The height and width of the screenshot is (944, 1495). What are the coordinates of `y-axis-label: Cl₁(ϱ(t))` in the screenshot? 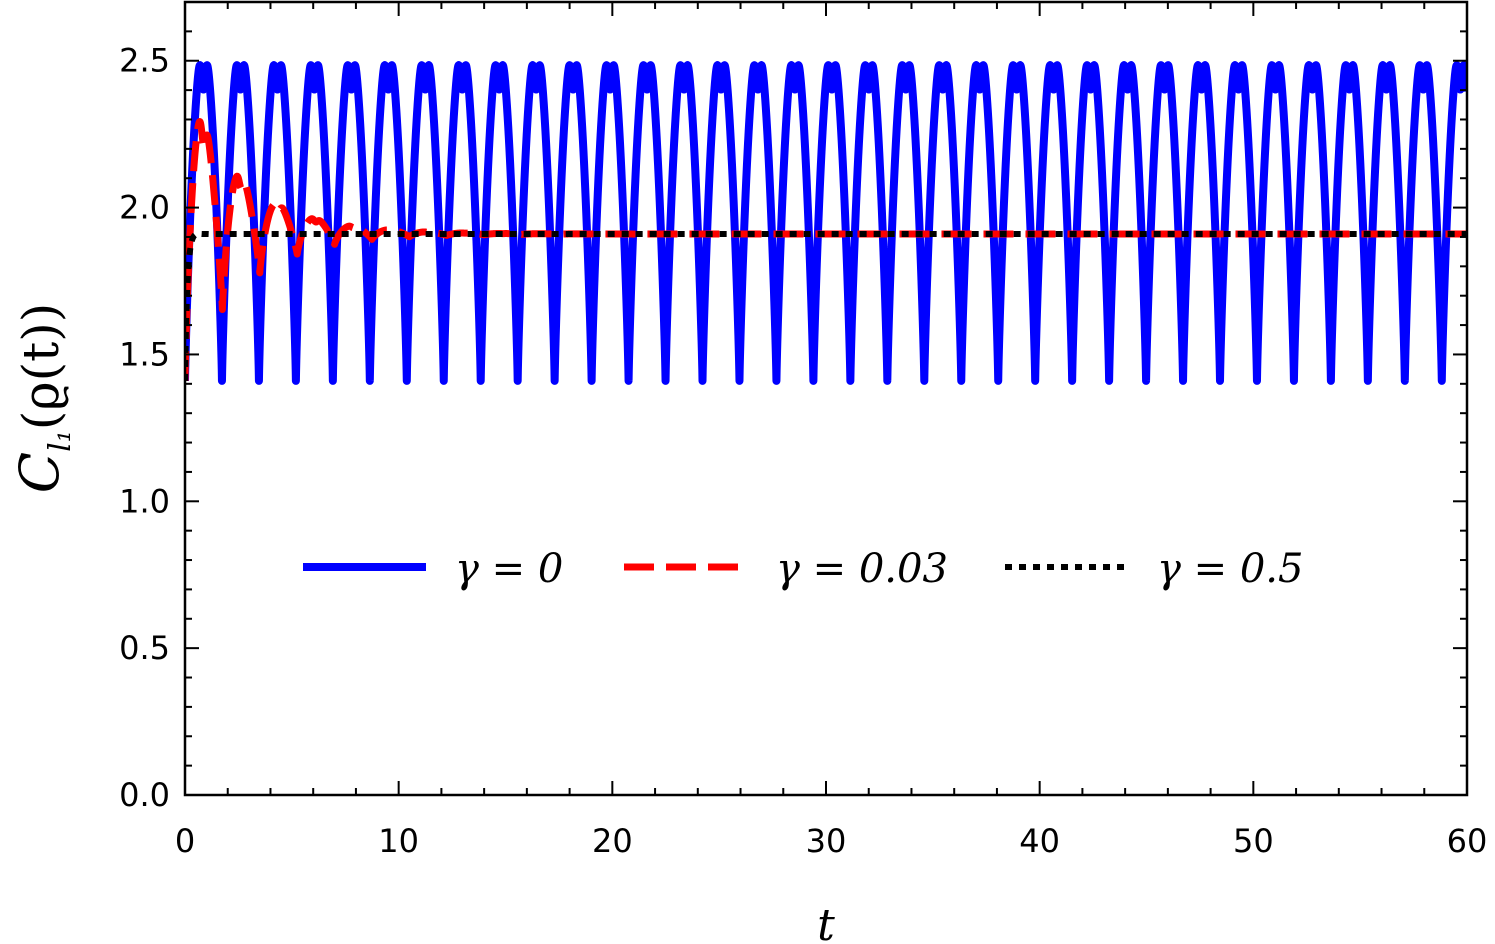 It's located at (43, 398).